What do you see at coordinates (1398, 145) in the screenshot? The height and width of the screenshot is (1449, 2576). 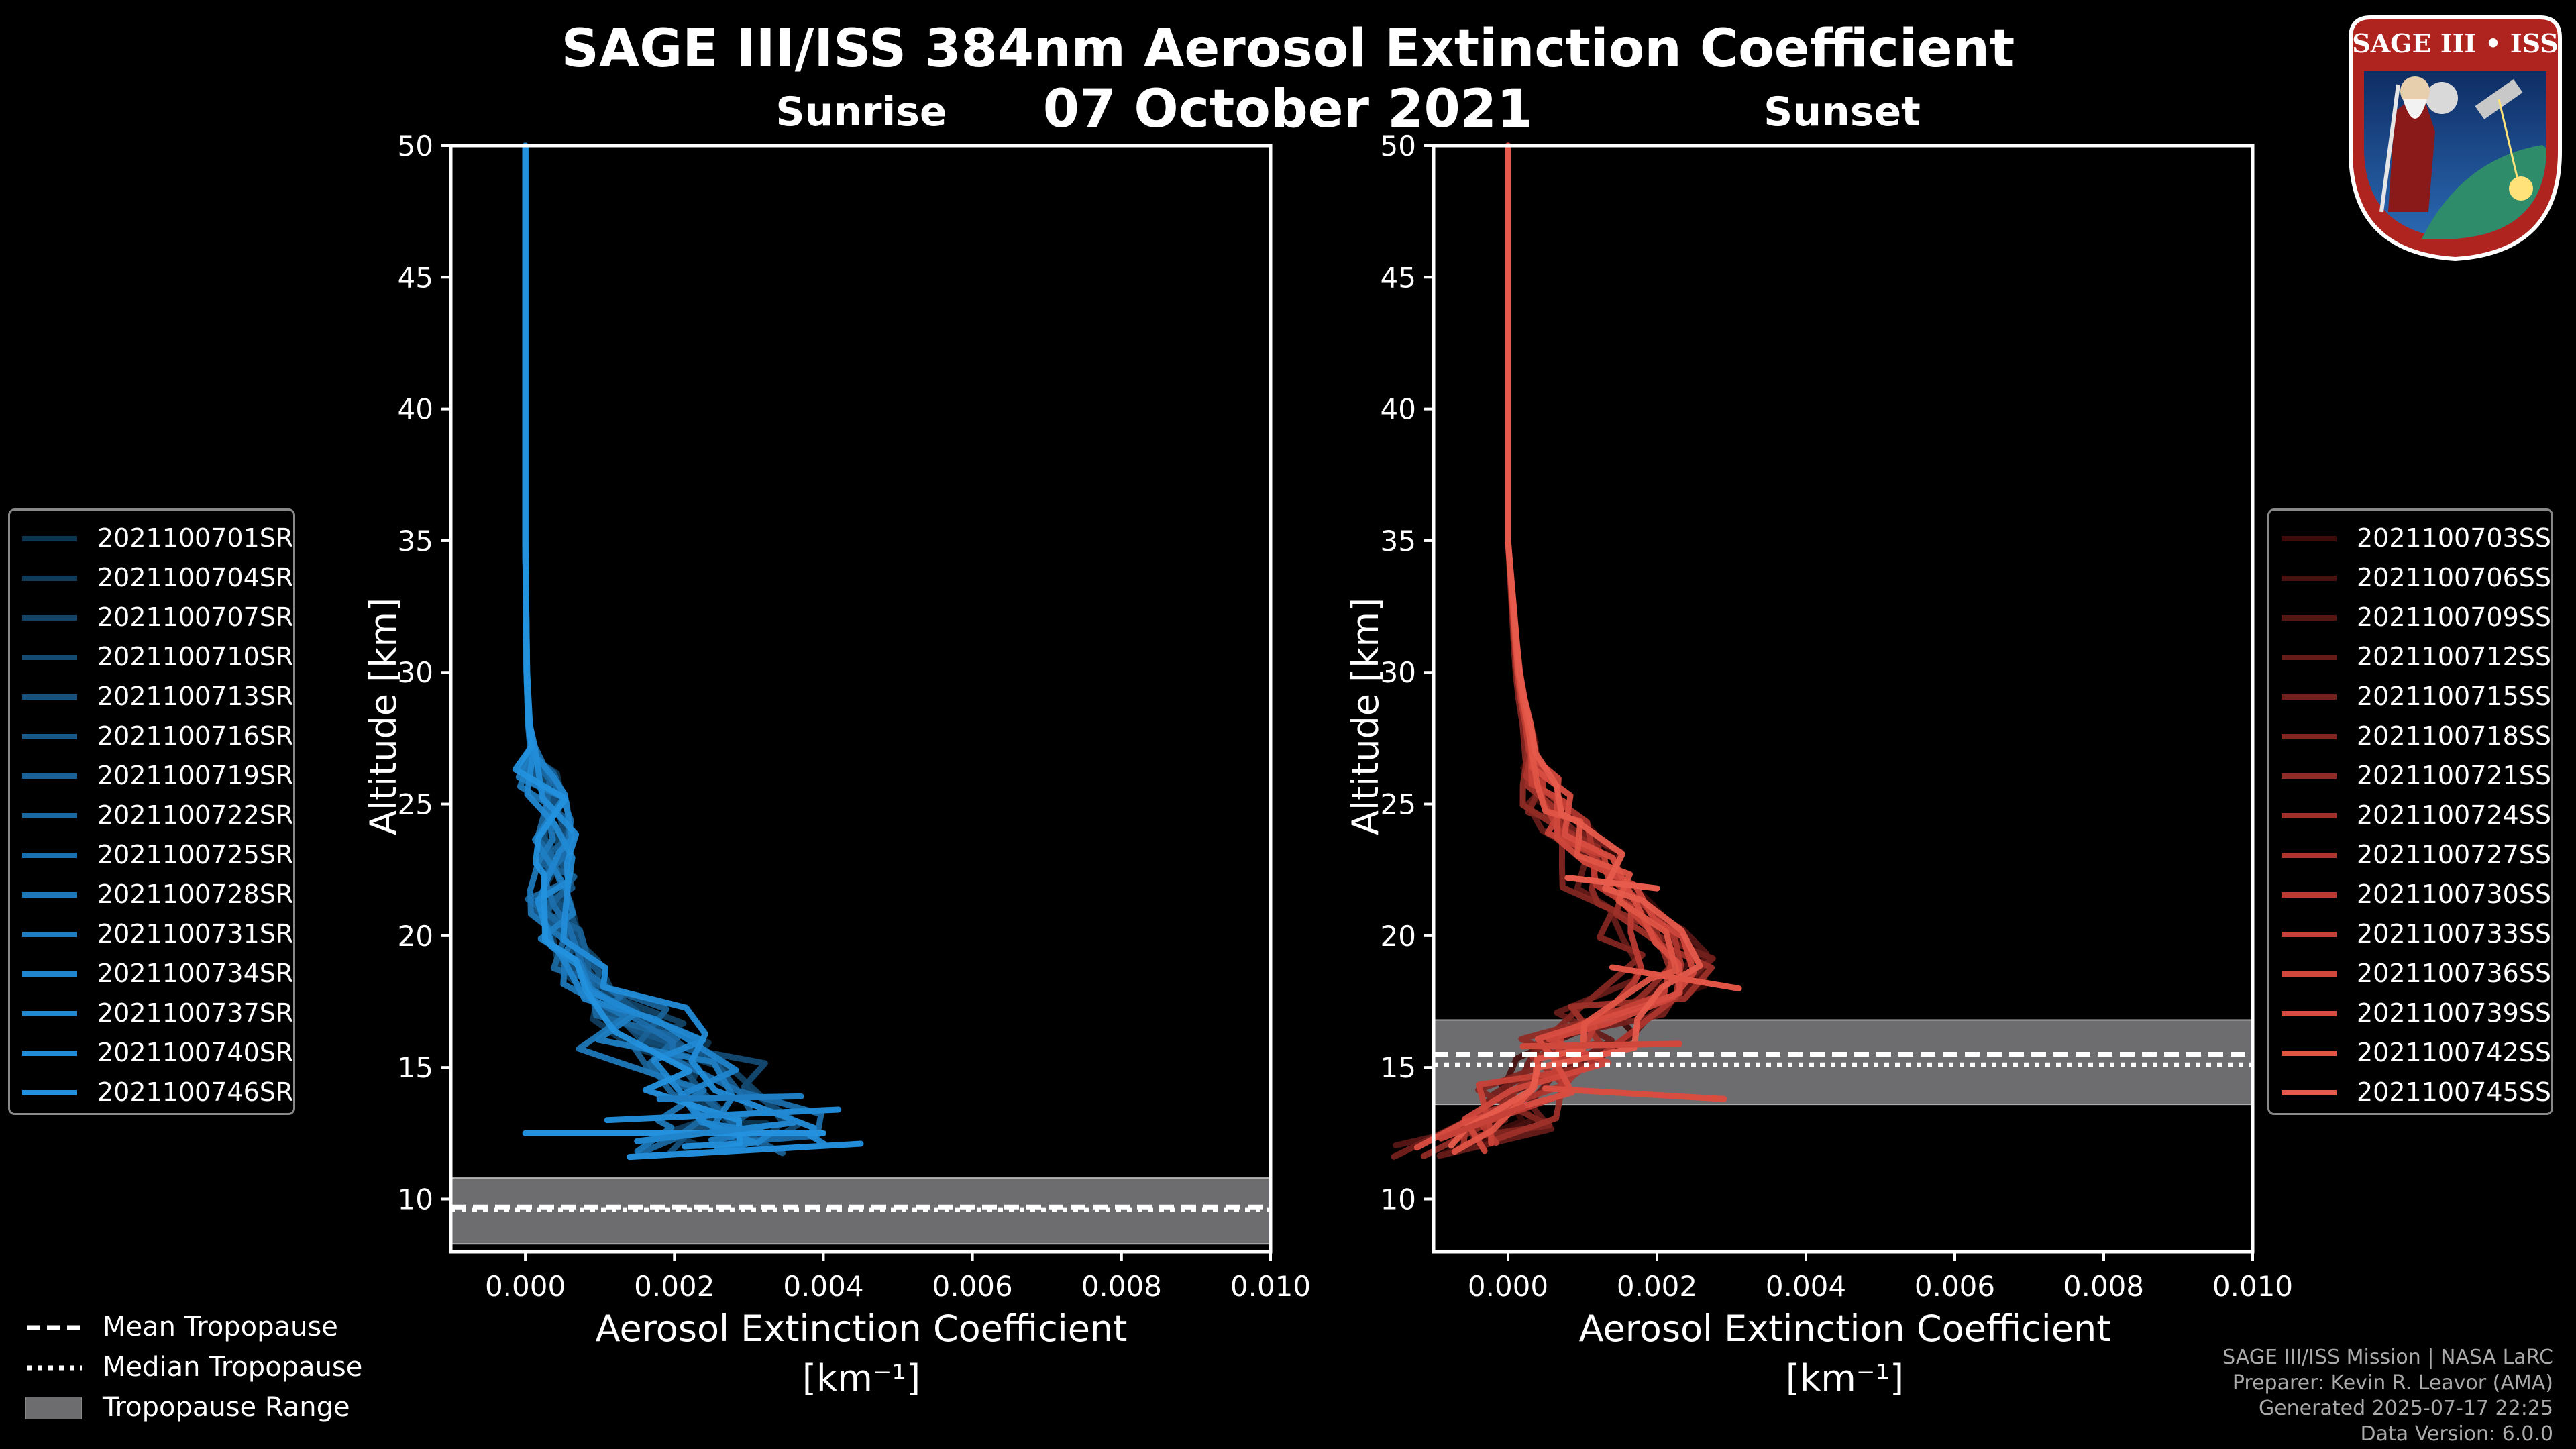 I see `sunset-ytick-label: 50` at bounding box center [1398, 145].